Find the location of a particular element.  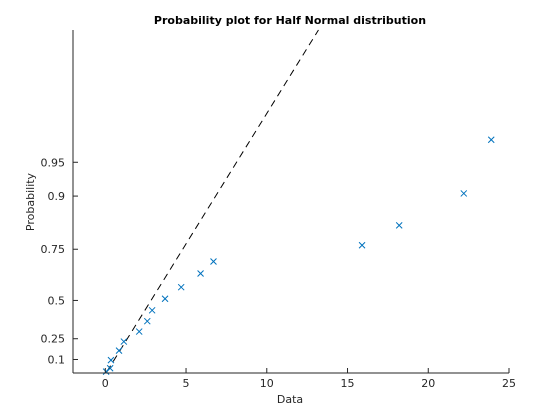

y-axis-label: Probability is located at coordinates (30, 201).